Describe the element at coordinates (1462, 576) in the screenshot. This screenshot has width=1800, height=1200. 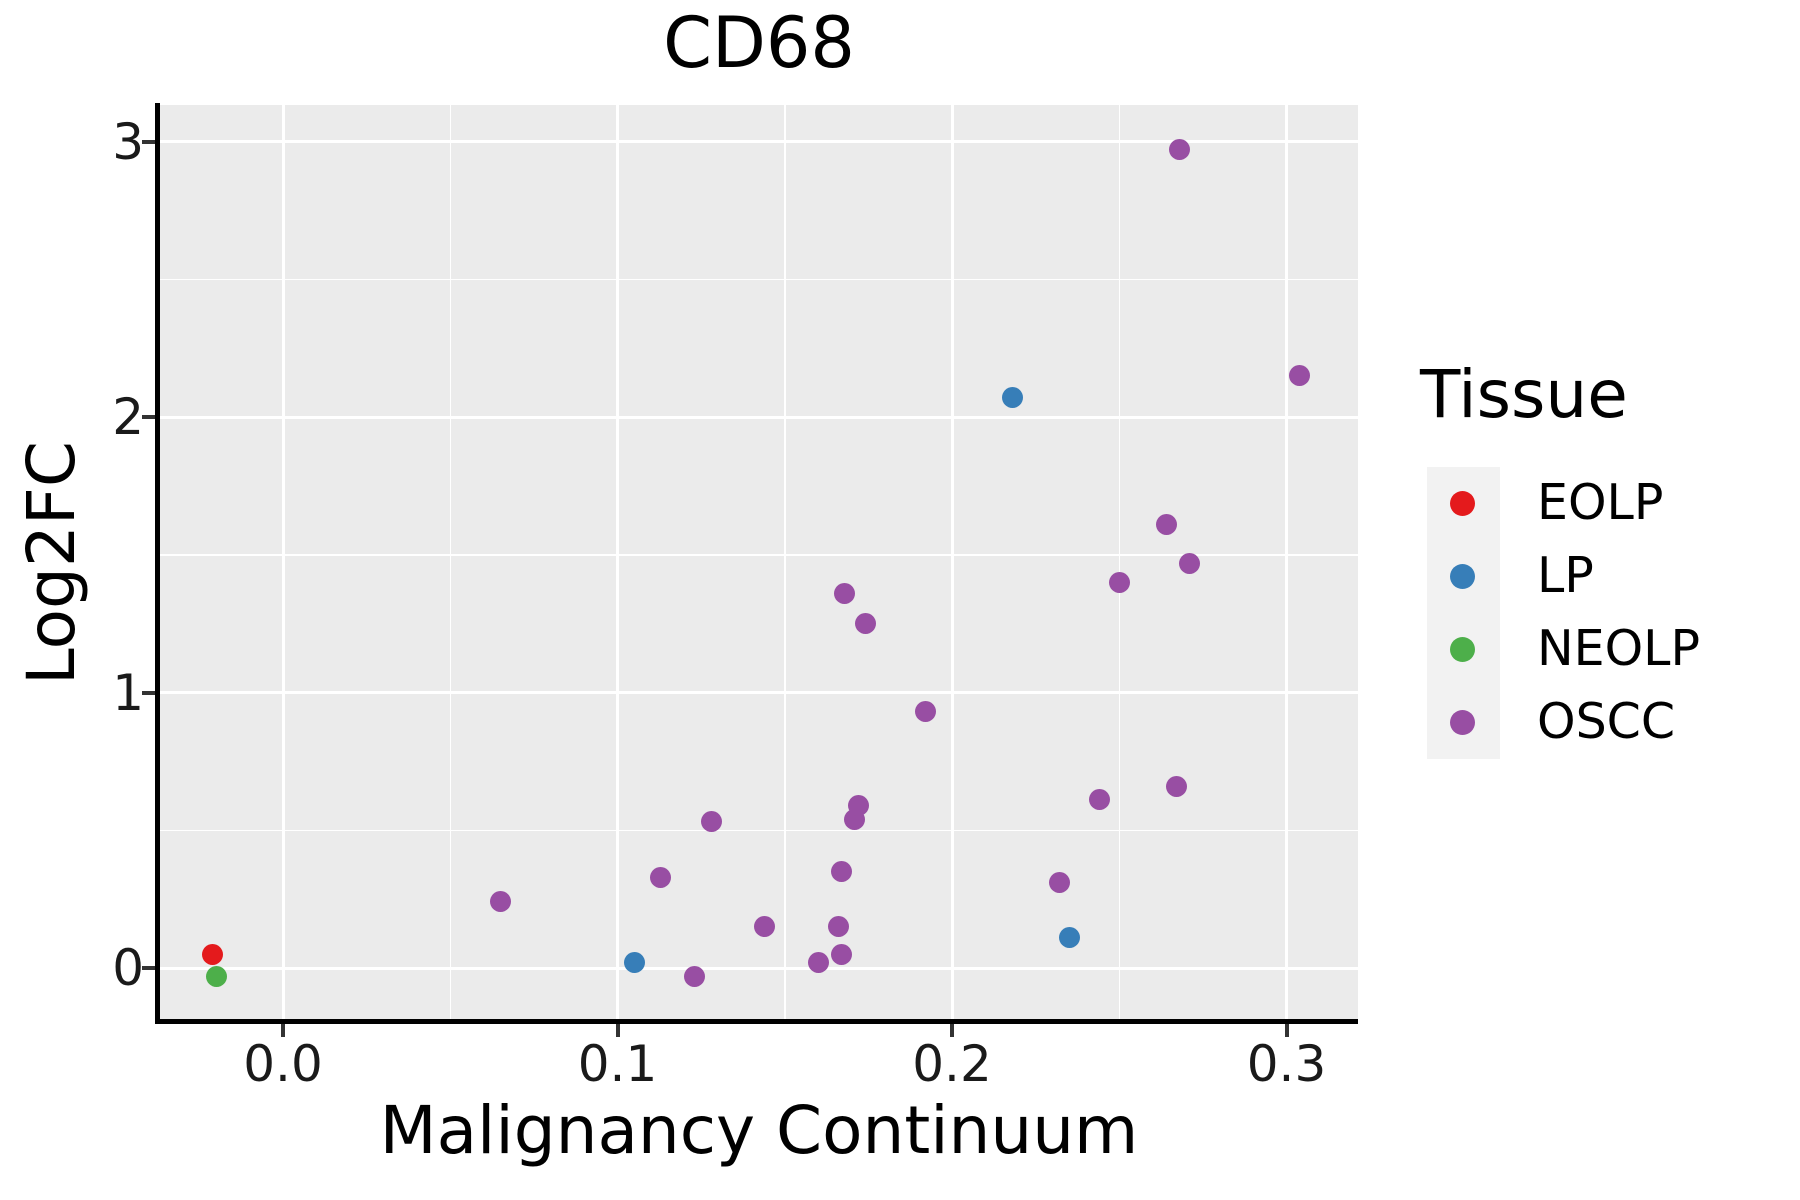
I see `legend-key-LP` at that location.